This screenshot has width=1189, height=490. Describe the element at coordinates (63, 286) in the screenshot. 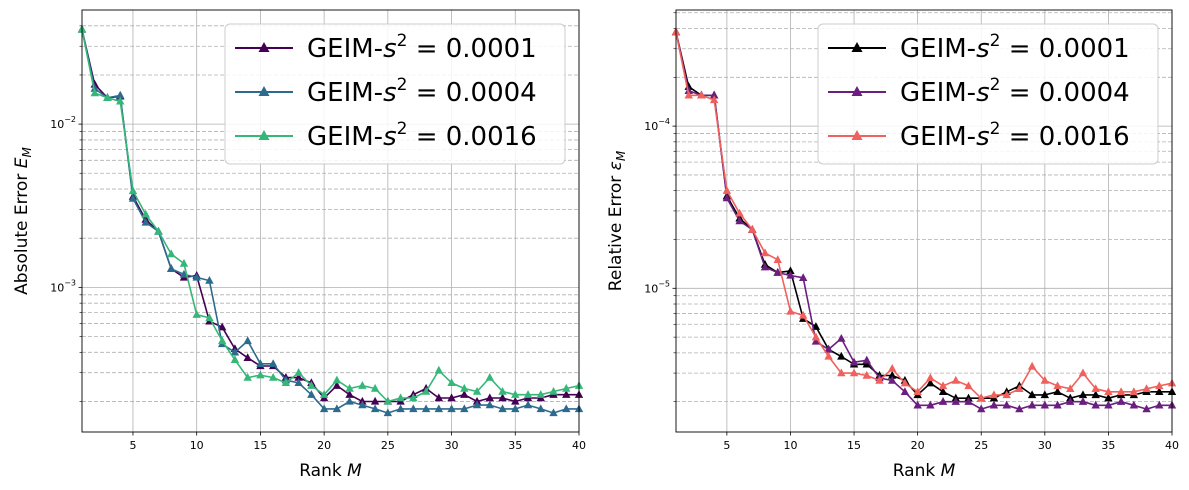

I see `y-tick-label: 10⁻³` at that location.